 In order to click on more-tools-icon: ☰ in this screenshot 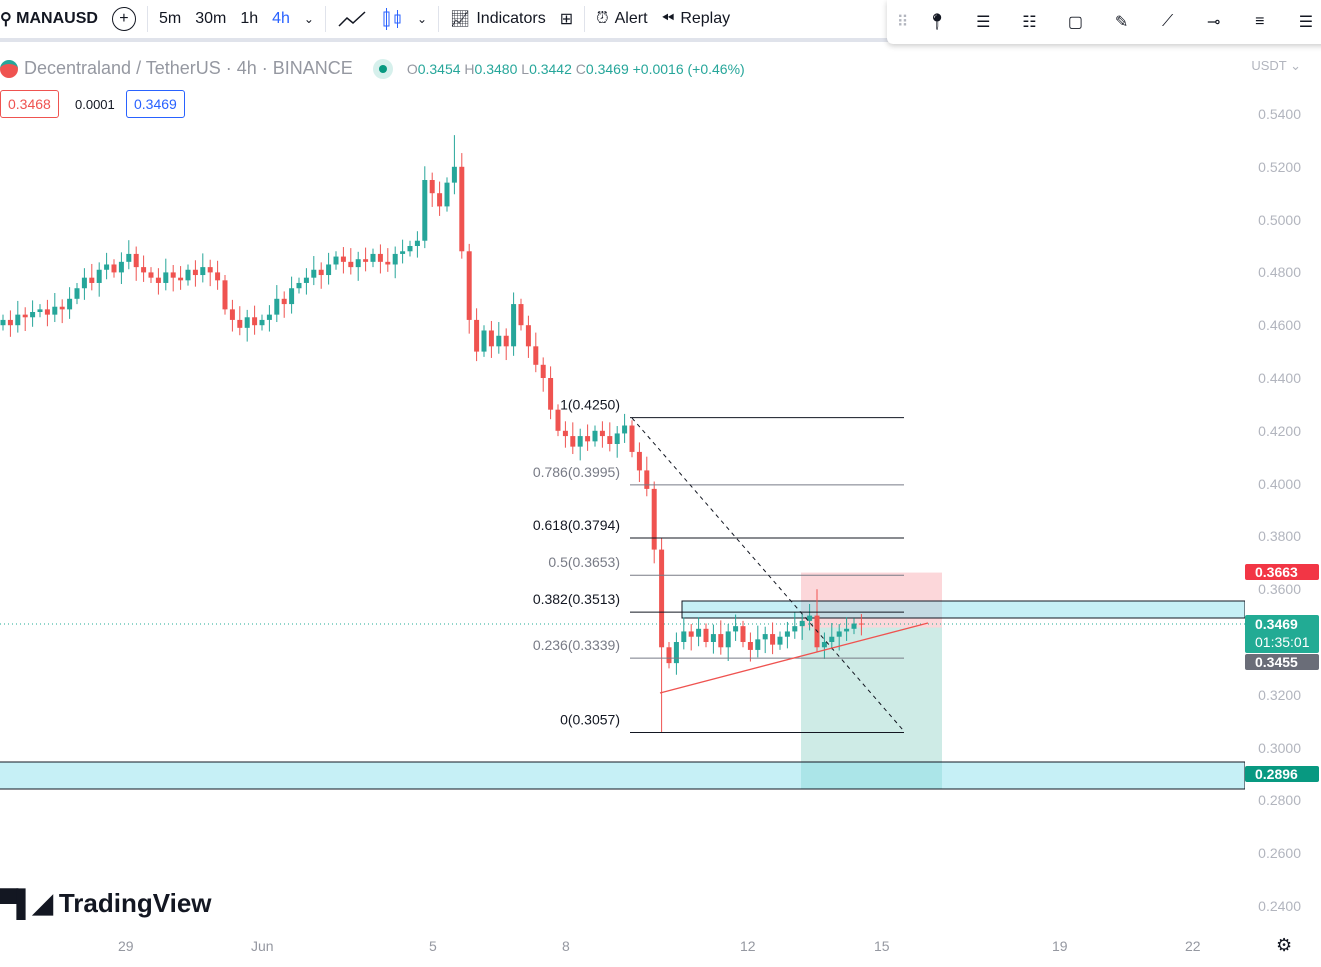, I will do `click(1306, 22)`.